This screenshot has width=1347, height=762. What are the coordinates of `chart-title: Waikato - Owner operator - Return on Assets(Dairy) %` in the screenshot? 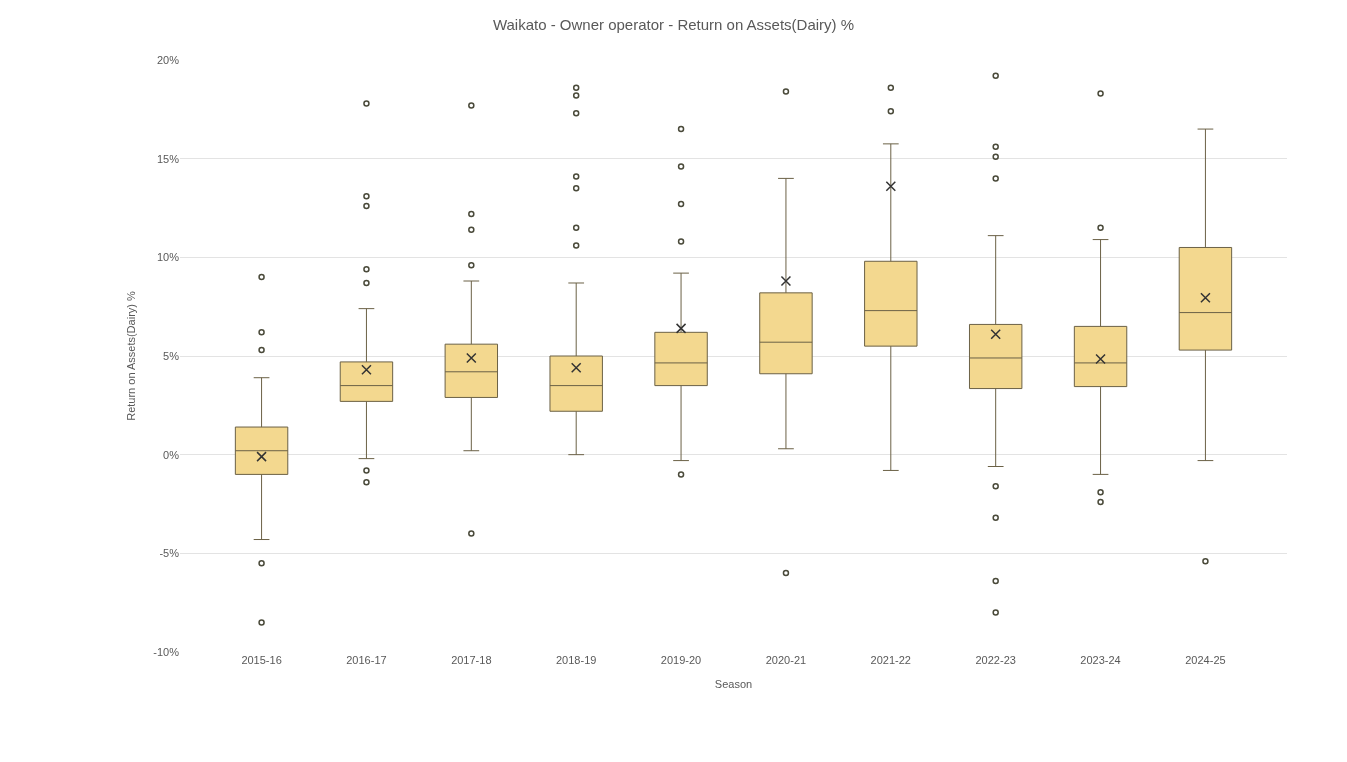 It's located at (673, 24).